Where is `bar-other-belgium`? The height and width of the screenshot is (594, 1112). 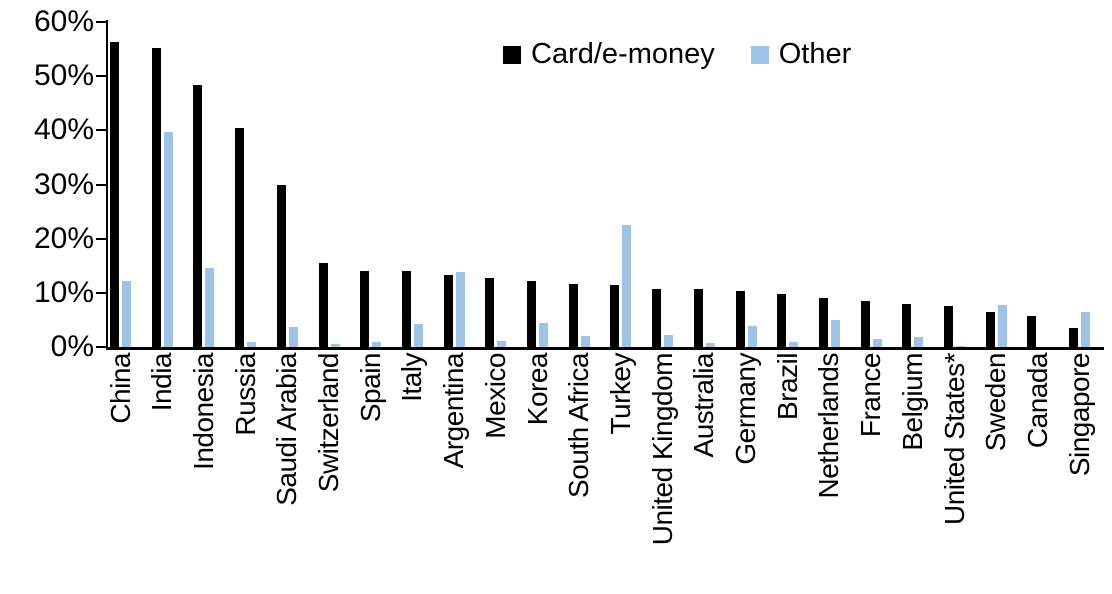 bar-other-belgium is located at coordinates (919, 341).